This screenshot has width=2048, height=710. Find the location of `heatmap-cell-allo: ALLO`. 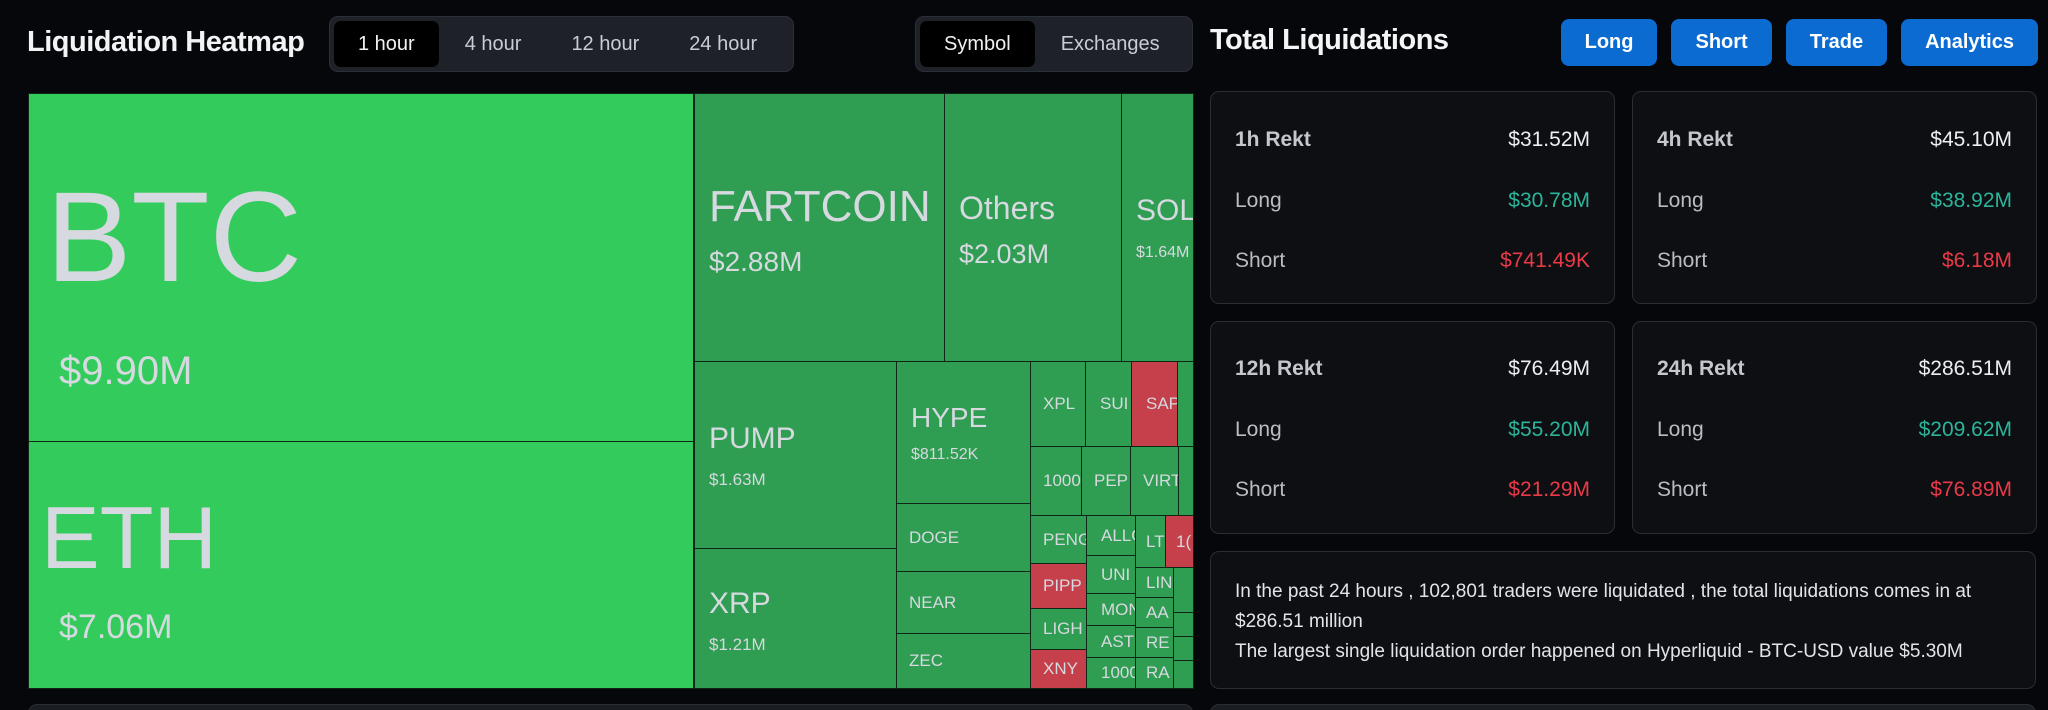

heatmap-cell-allo: ALLO is located at coordinates (1111, 535).